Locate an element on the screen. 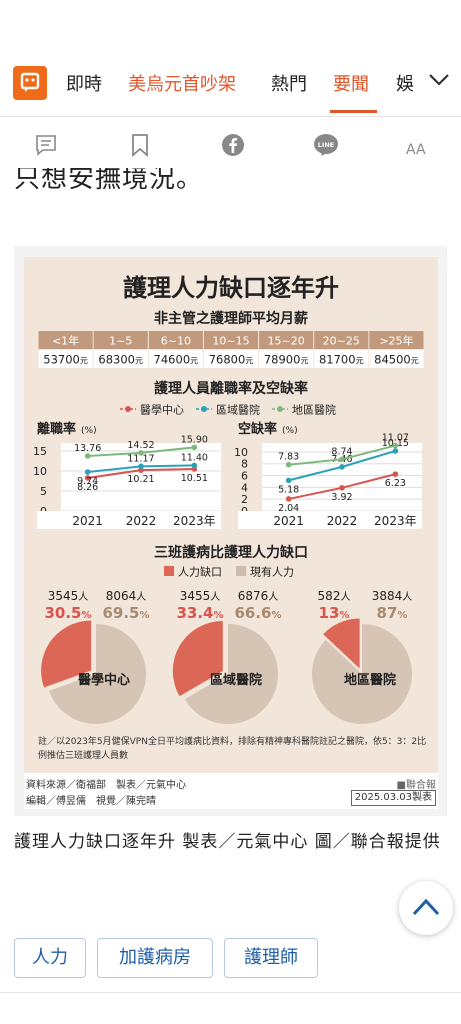  tab-trending-topic: 美烏元首吵架 is located at coordinates (182, 84).